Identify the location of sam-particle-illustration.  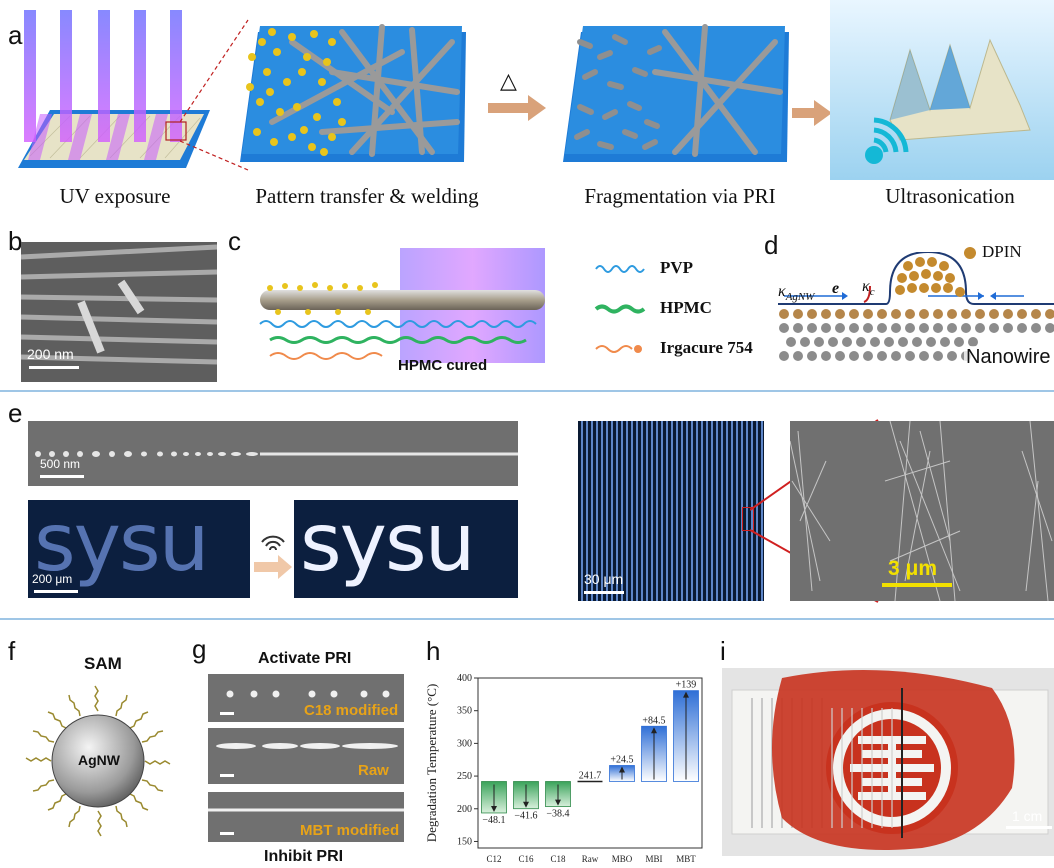
(98, 761).